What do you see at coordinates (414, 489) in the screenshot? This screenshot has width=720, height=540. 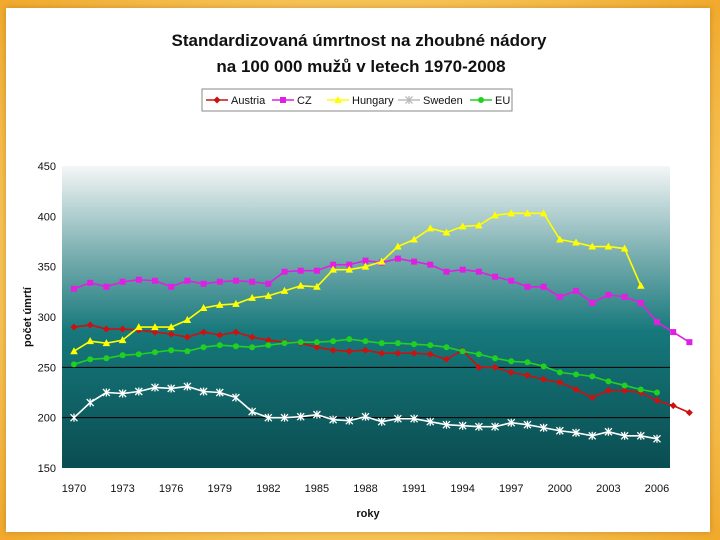 I see `x-tick-label: 1991` at bounding box center [414, 489].